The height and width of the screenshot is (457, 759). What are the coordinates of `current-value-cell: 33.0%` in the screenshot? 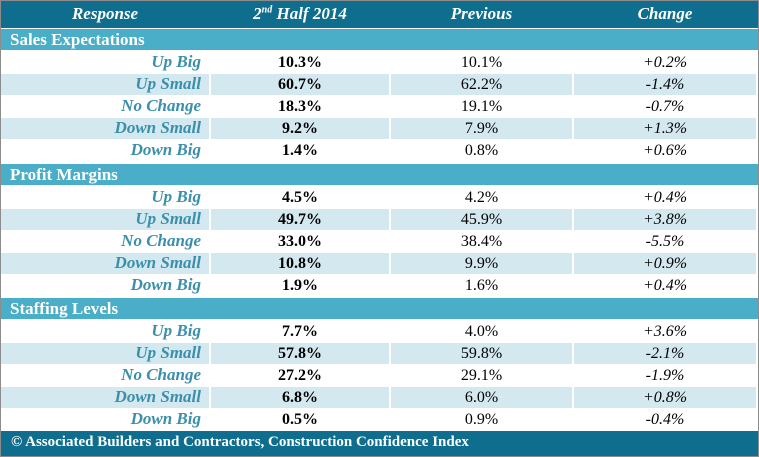 It's located at (300, 241).